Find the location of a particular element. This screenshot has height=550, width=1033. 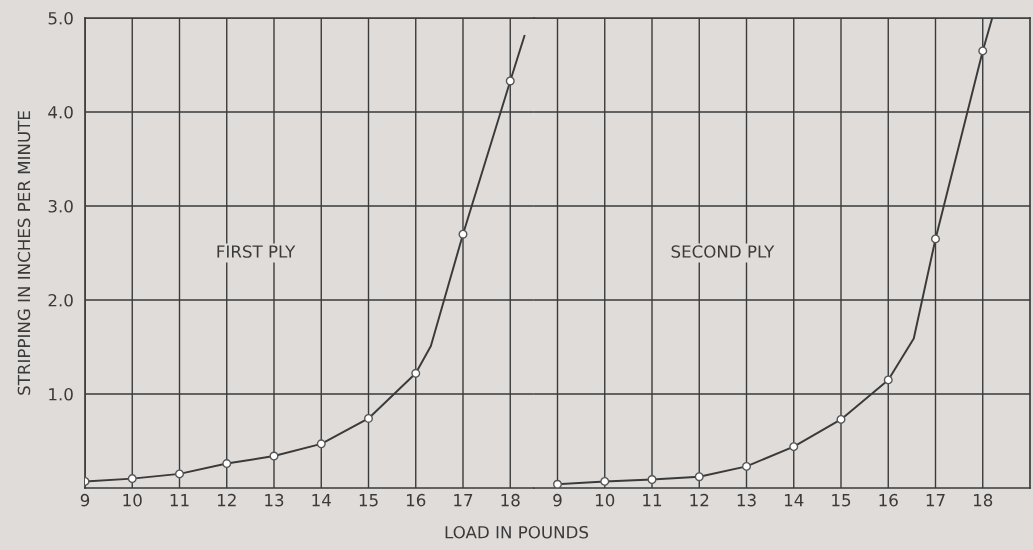

y-tick-label: 1.0 is located at coordinates (61, 394).